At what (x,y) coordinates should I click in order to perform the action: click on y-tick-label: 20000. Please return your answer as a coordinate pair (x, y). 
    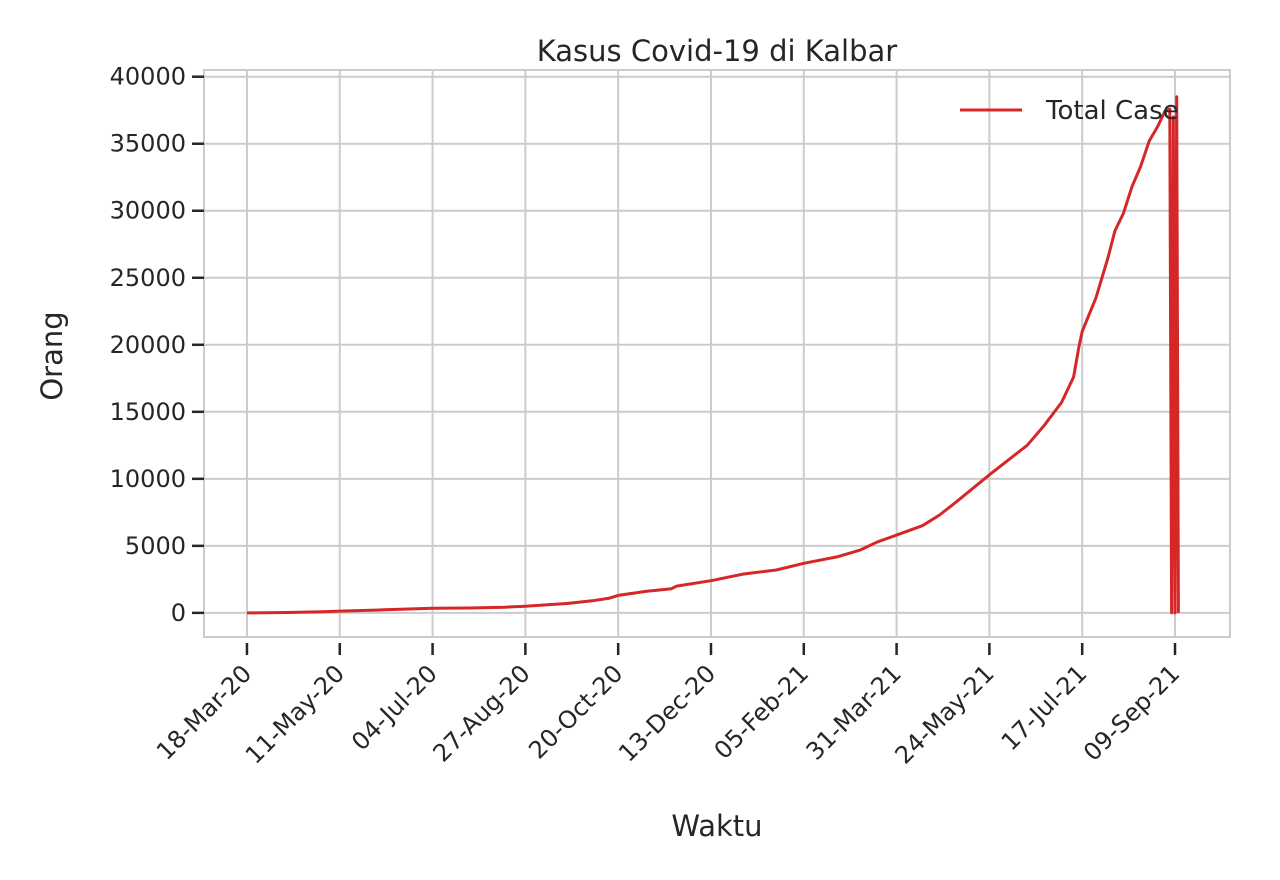
    Looking at the image, I should click on (148, 345).